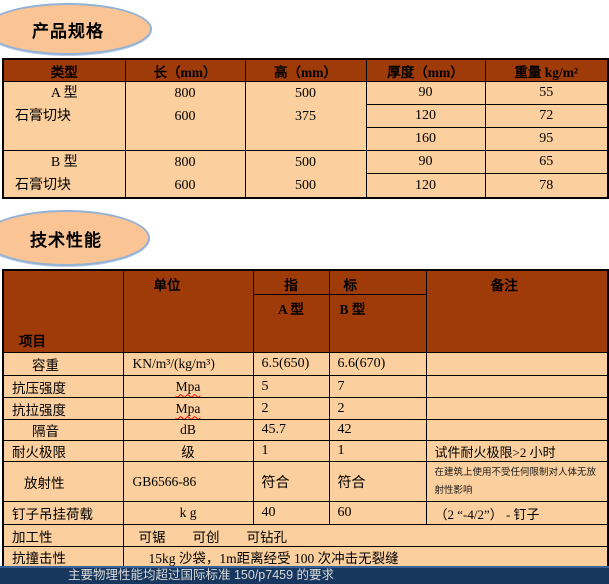 Image resolution: width=609 pixels, height=584 pixels. I want to click on table-row: 160 95, so click(306, 139).